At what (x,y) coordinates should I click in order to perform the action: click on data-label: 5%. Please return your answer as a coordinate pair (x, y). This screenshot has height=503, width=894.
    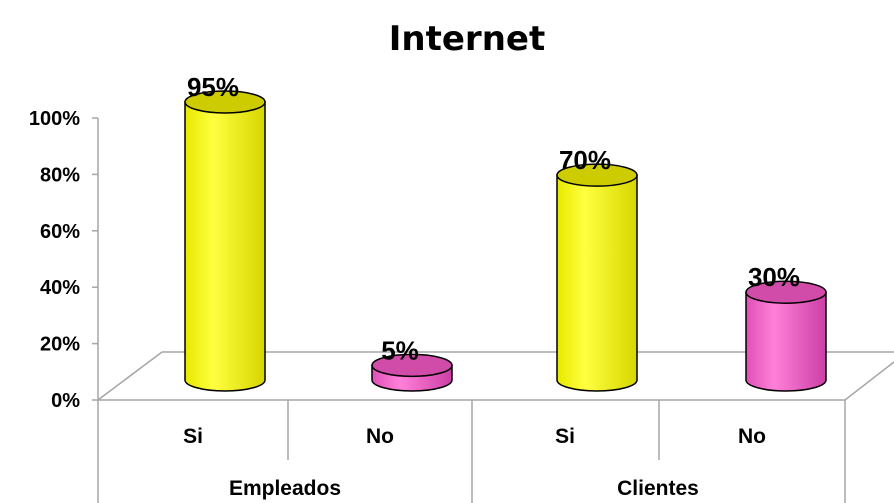
    Looking at the image, I should click on (400, 350).